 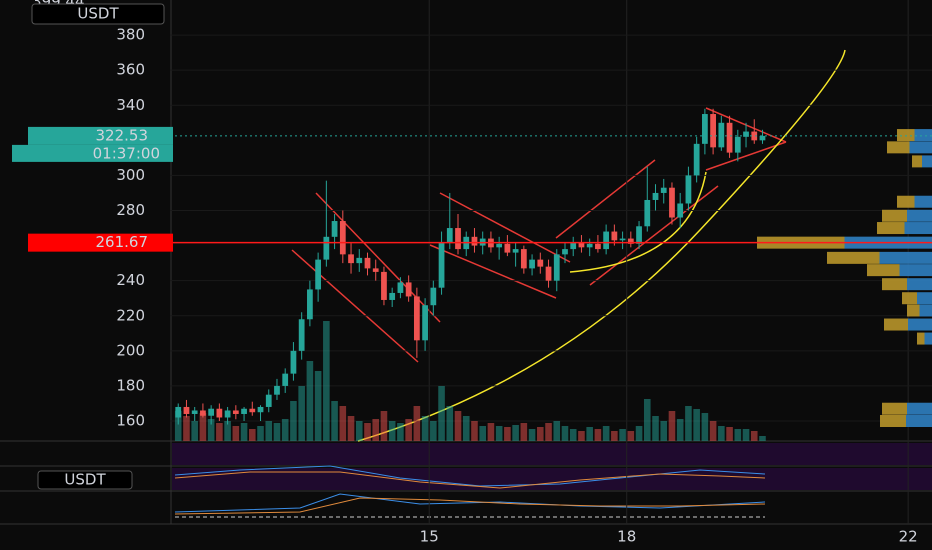 I want to click on marked-level-badge, so click(x=100, y=242).